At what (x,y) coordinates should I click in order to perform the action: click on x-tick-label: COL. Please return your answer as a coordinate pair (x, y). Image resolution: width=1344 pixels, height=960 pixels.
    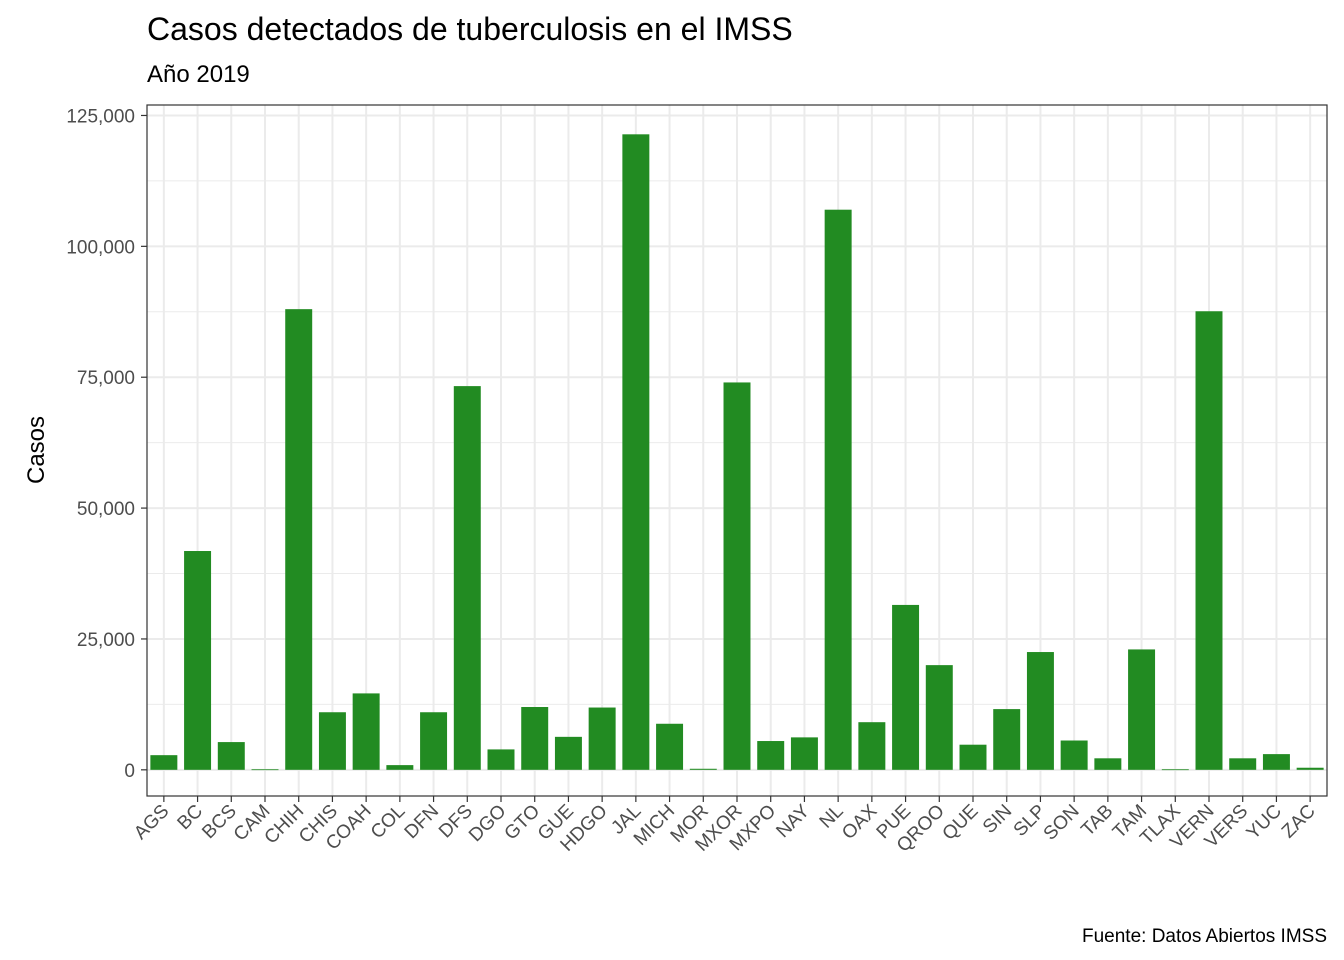
    Looking at the image, I should click on (388, 822).